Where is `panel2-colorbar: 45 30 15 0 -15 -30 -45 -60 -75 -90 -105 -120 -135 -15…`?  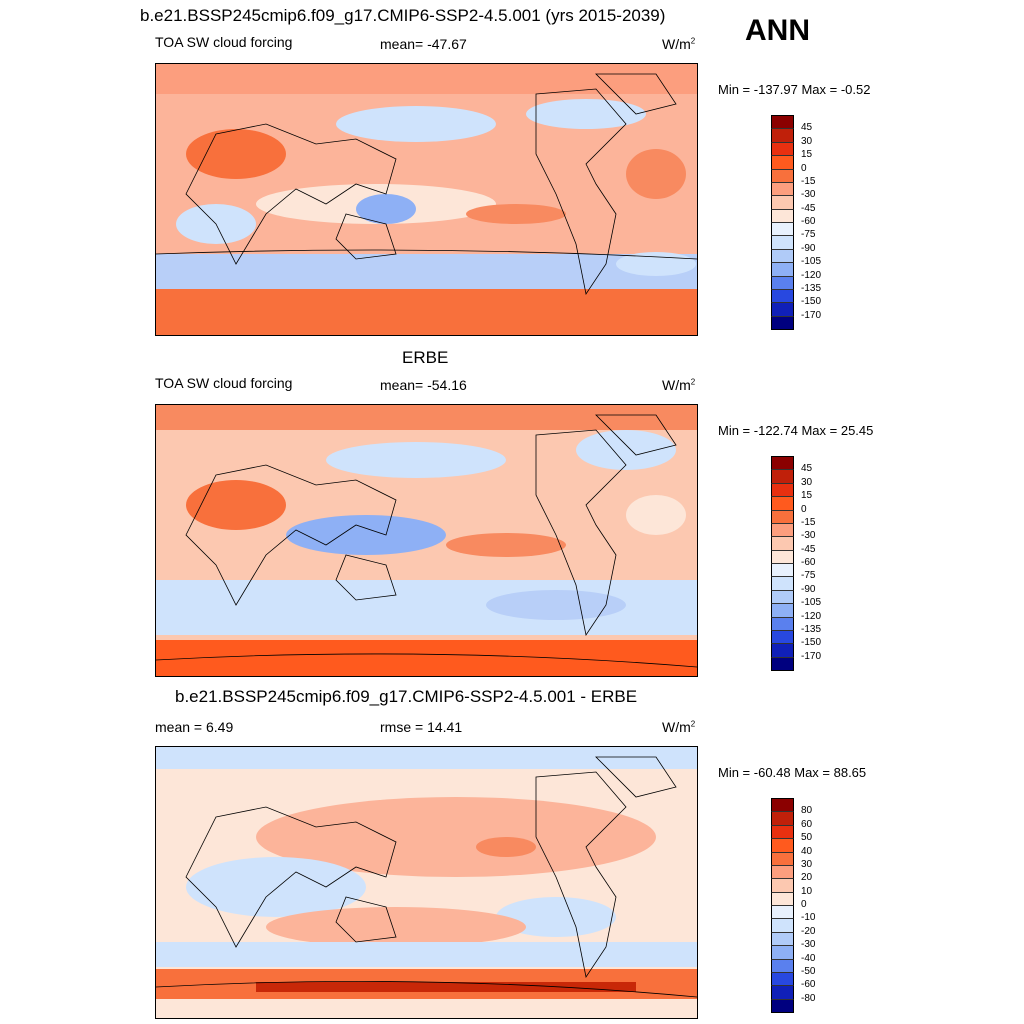 panel2-colorbar: 45 30 15 0 -15 -30 -45 -60 -75 -90 -105 -120 -135 -15… is located at coordinates (801, 563).